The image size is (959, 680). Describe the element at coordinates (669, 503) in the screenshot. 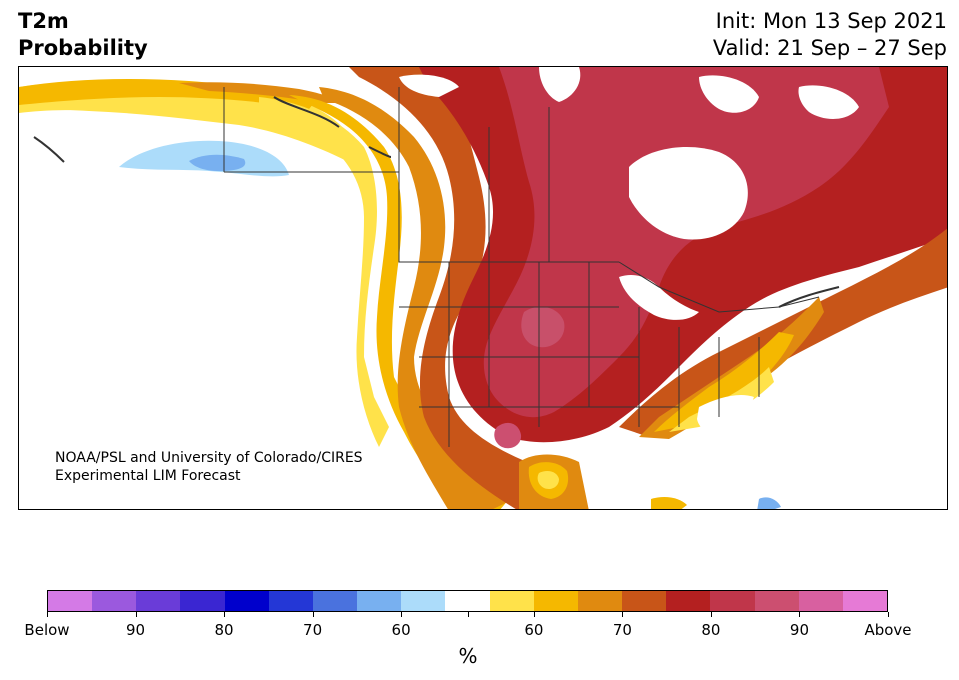

I see `caribbean-yellow` at that location.